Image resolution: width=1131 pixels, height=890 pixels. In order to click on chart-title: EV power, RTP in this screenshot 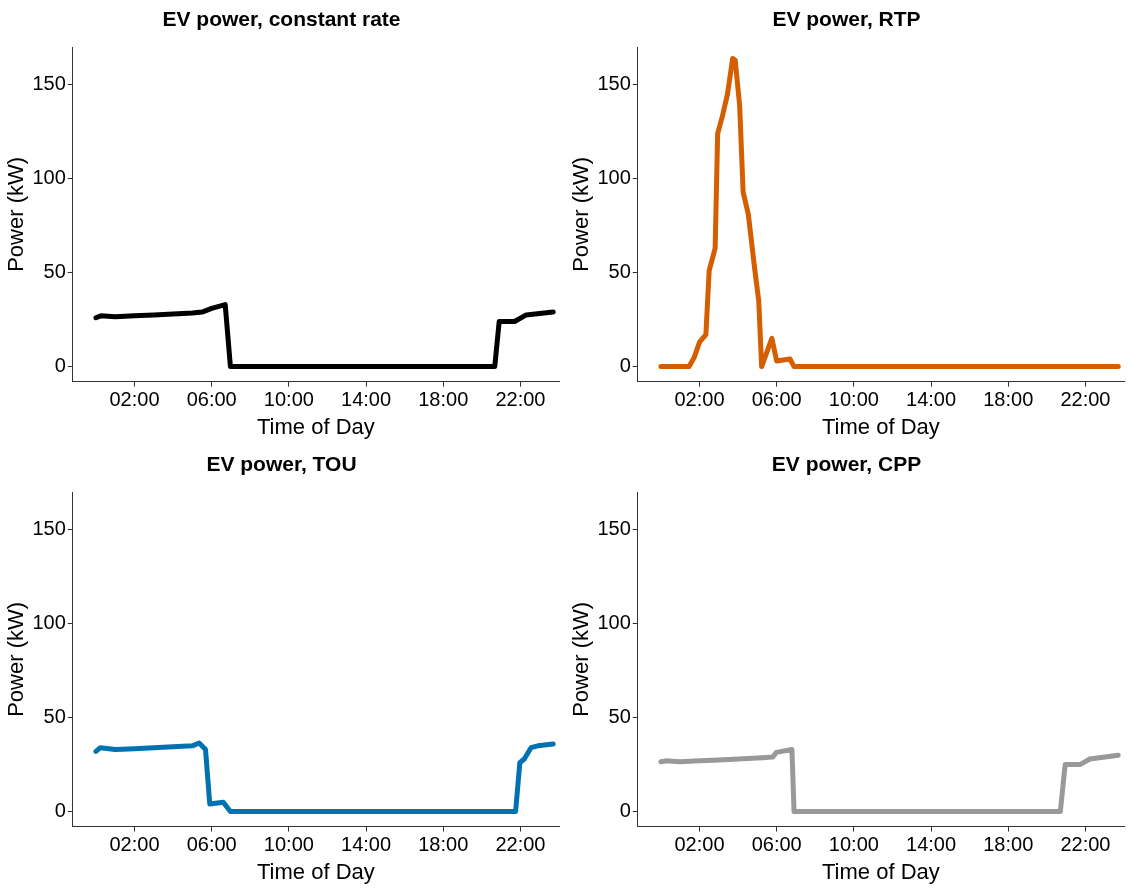, I will do `click(846, 19)`.